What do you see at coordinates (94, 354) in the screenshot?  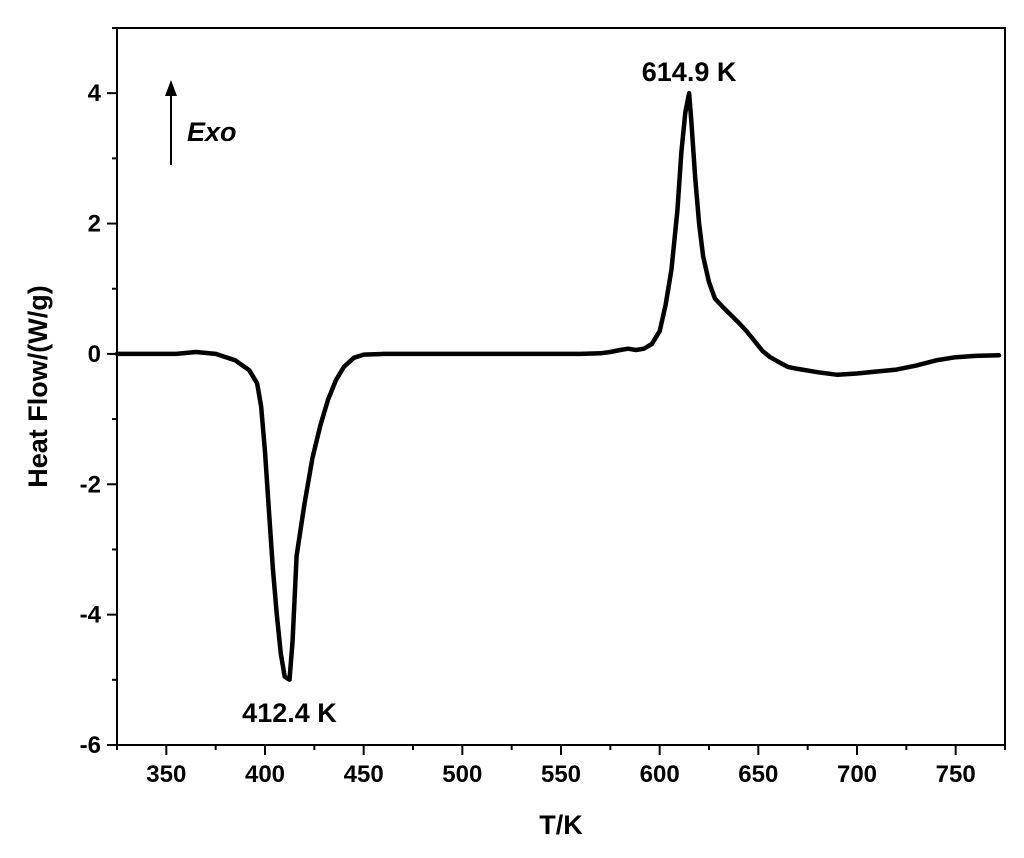 I see `y-tick-label: 0` at bounding box center [94, 354].